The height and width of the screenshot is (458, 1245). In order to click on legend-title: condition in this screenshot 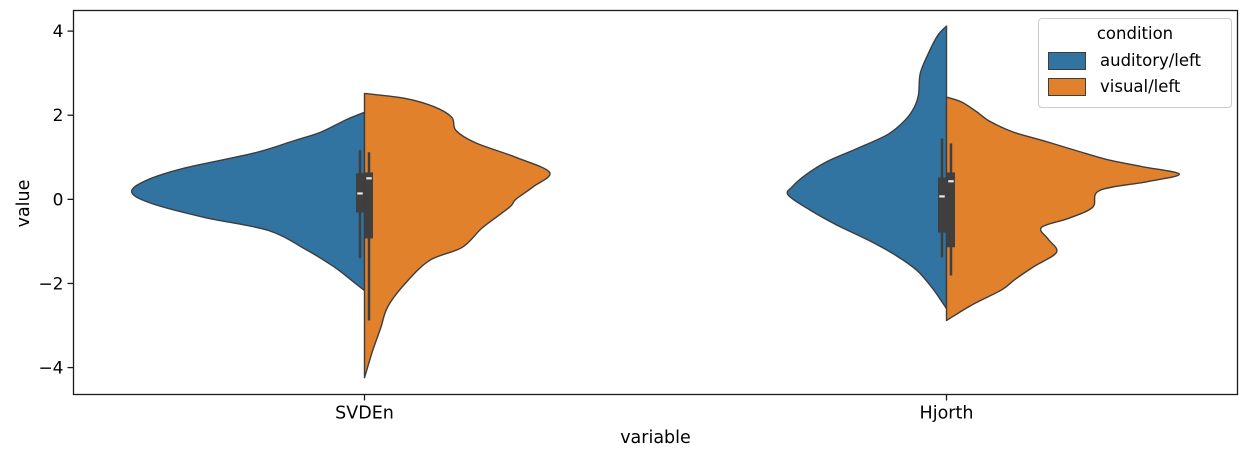, I will do `click(1135, 33)`.